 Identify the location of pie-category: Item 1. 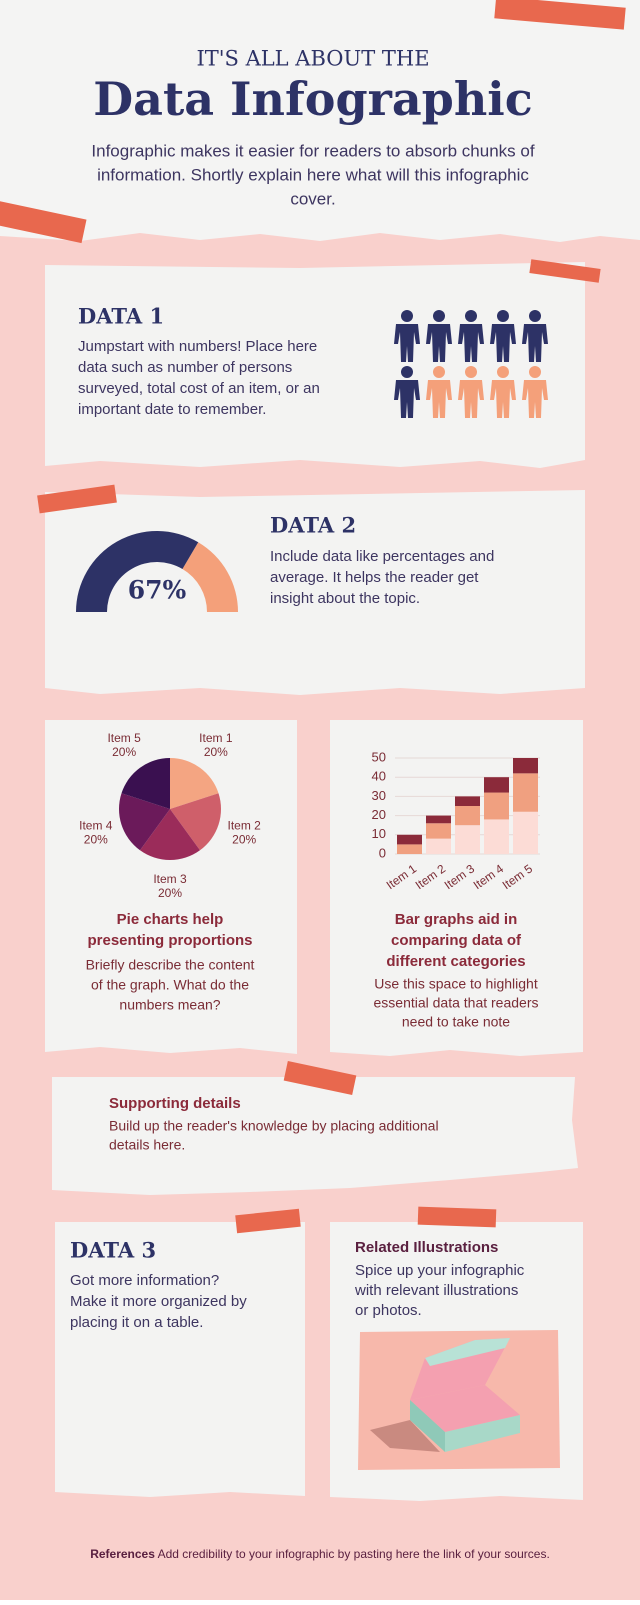
(216, 738).